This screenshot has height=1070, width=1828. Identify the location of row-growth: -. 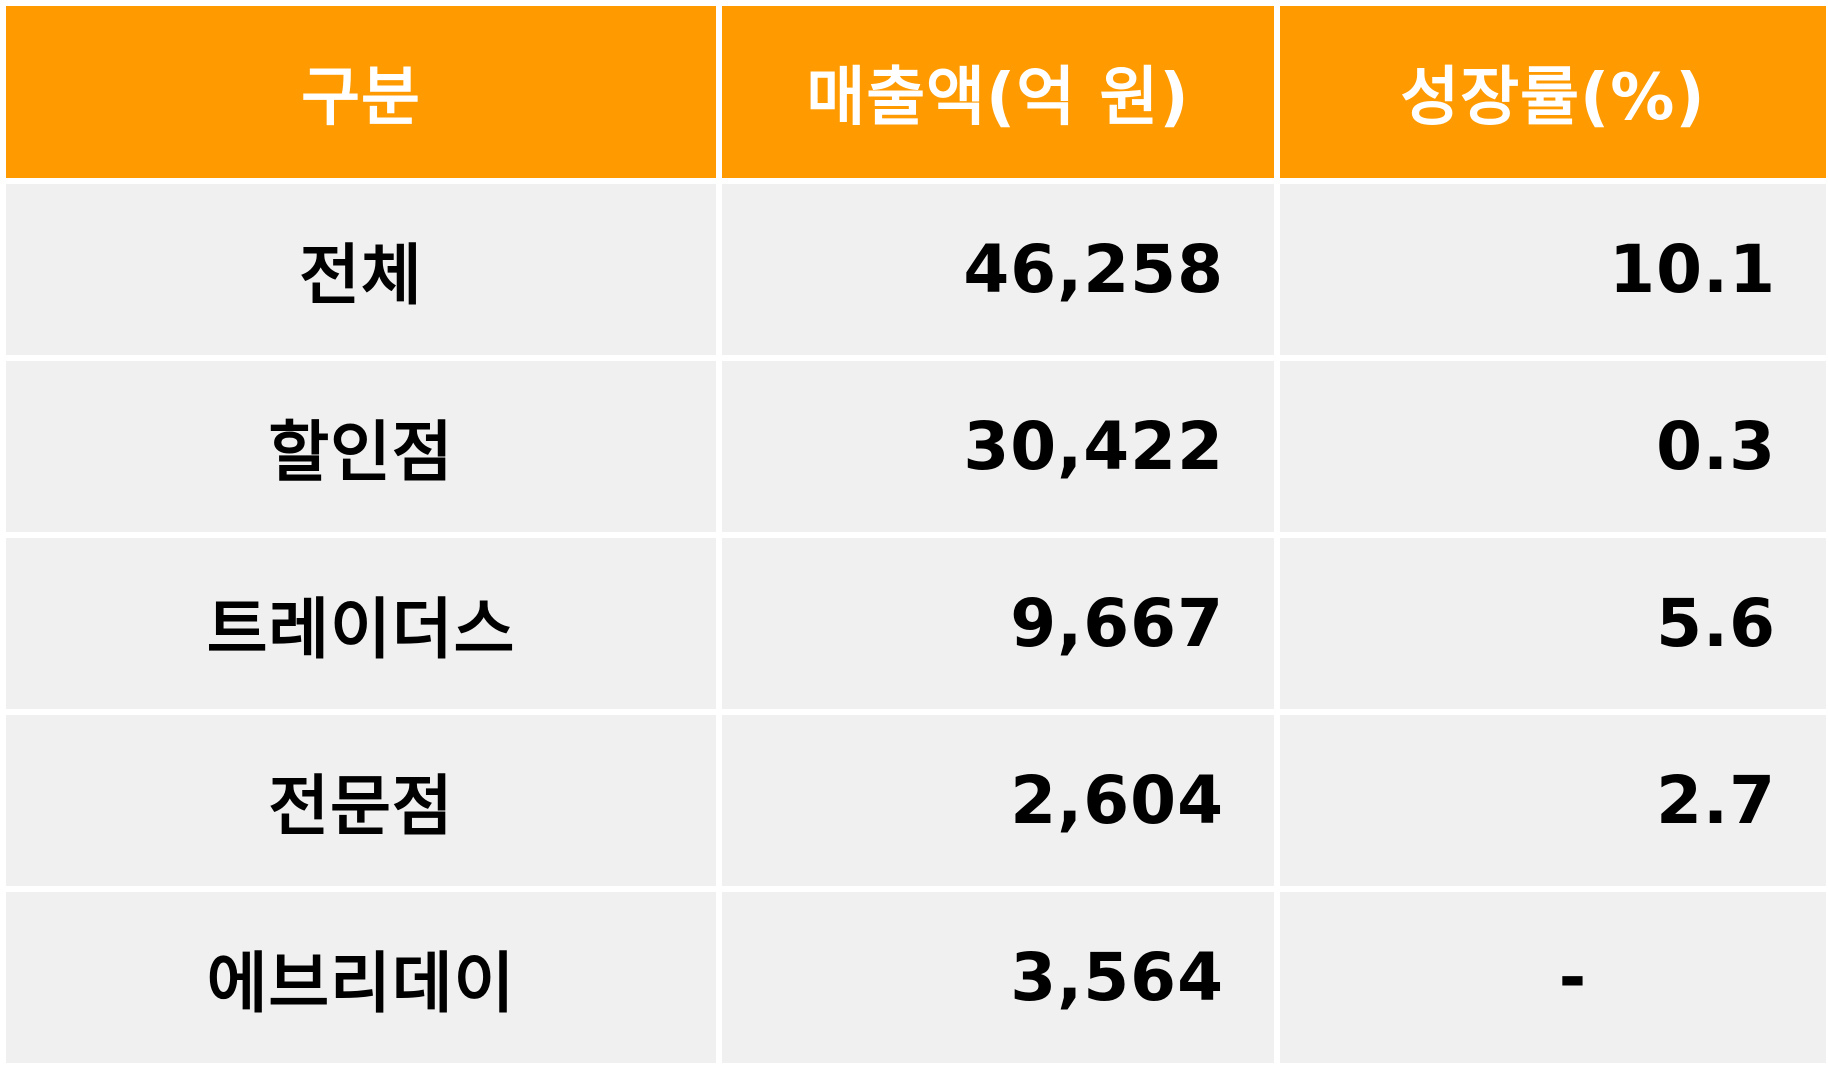
(1553, 977).